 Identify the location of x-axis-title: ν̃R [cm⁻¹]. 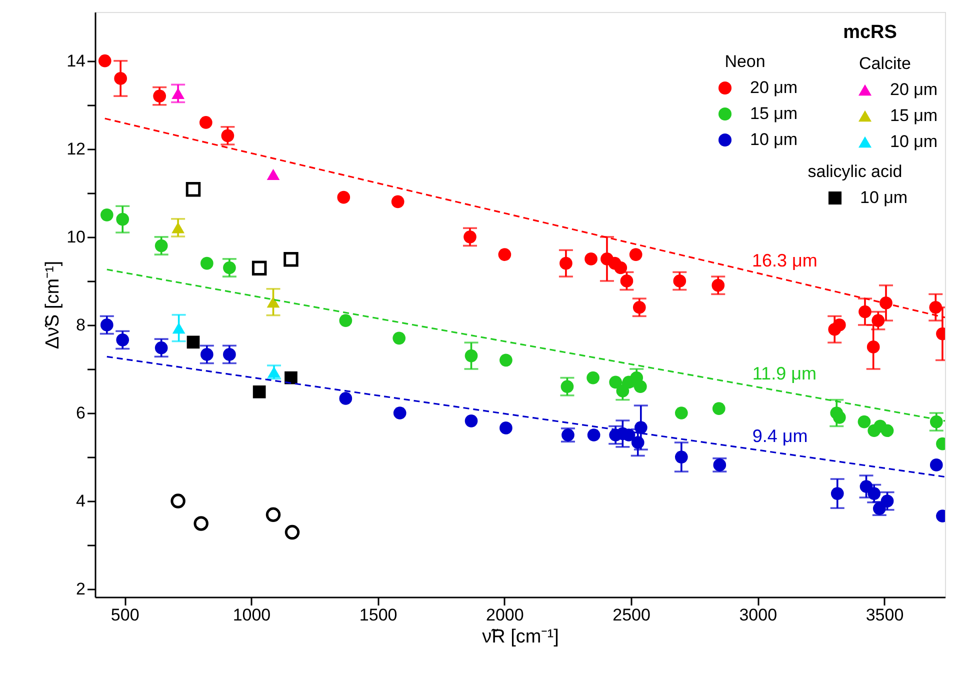
(520, 637).